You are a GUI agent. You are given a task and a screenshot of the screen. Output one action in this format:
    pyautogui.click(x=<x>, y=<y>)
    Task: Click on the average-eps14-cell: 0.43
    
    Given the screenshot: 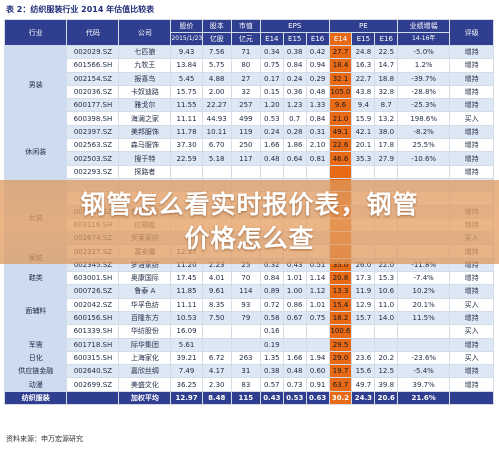 What is the action you would take?
    pyautogui.click(x=271, y=398)
    